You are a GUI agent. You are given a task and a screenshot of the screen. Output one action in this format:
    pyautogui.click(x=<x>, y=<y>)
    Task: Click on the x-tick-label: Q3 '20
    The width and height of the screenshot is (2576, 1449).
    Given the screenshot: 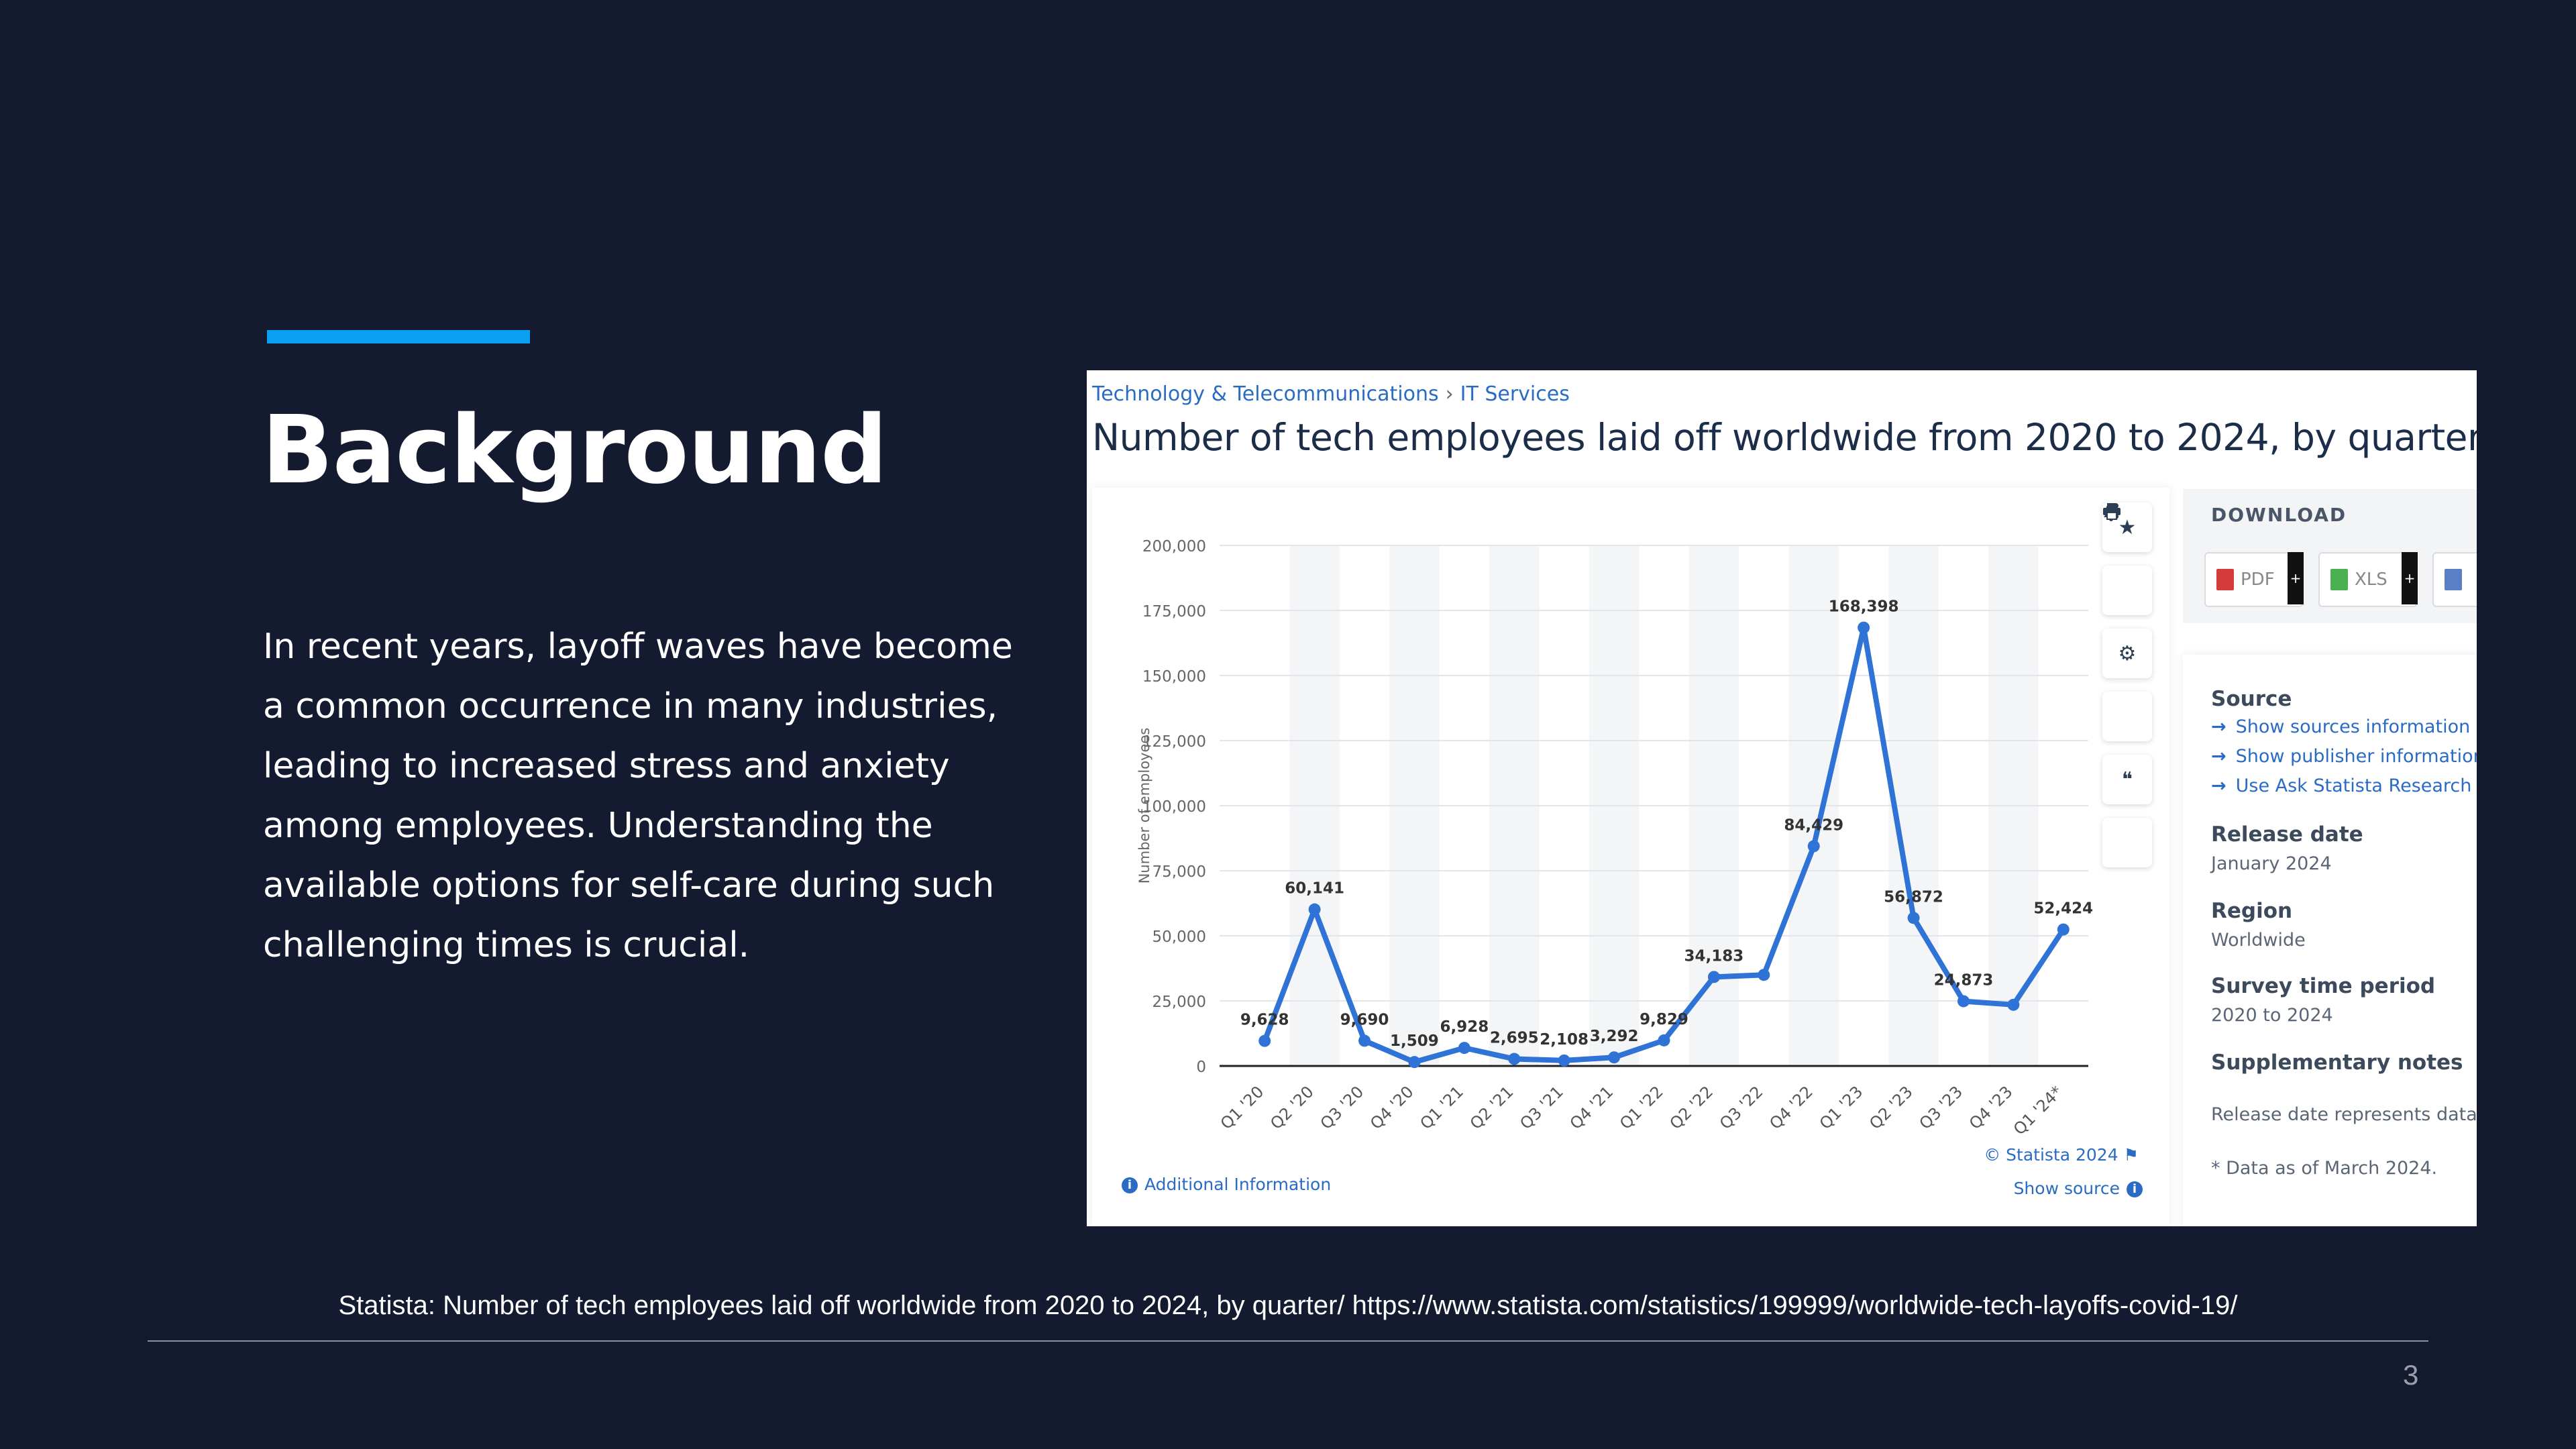 What is the action you would take?
    pyautogui.click(x=1342, y=1107)
    